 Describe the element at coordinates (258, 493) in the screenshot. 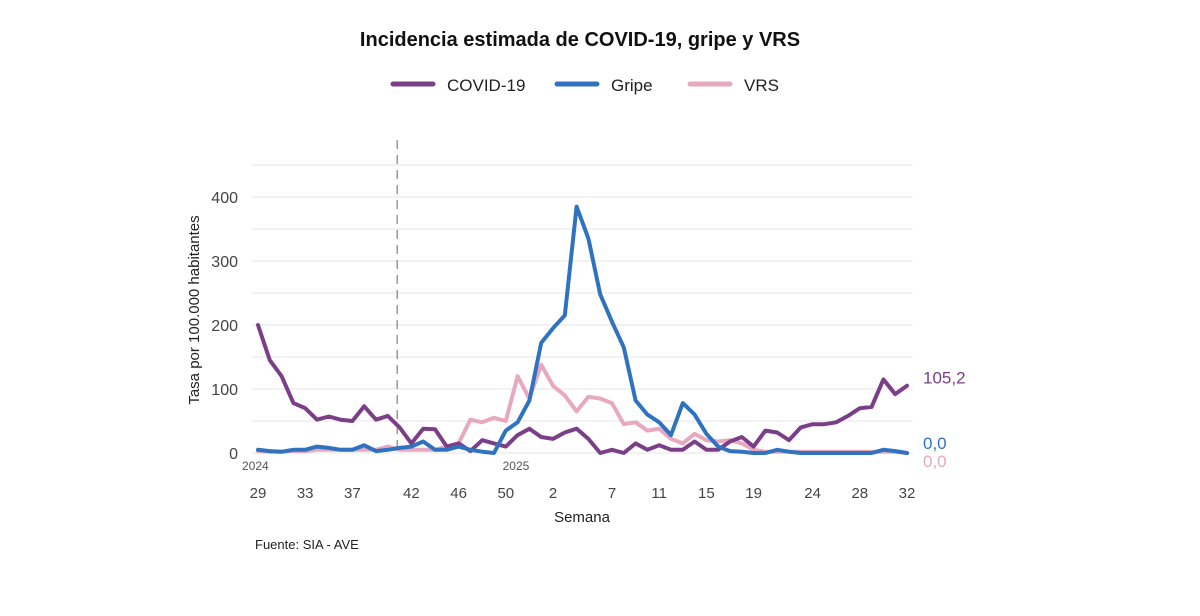

I see `x-tick-label: 29` at that location.